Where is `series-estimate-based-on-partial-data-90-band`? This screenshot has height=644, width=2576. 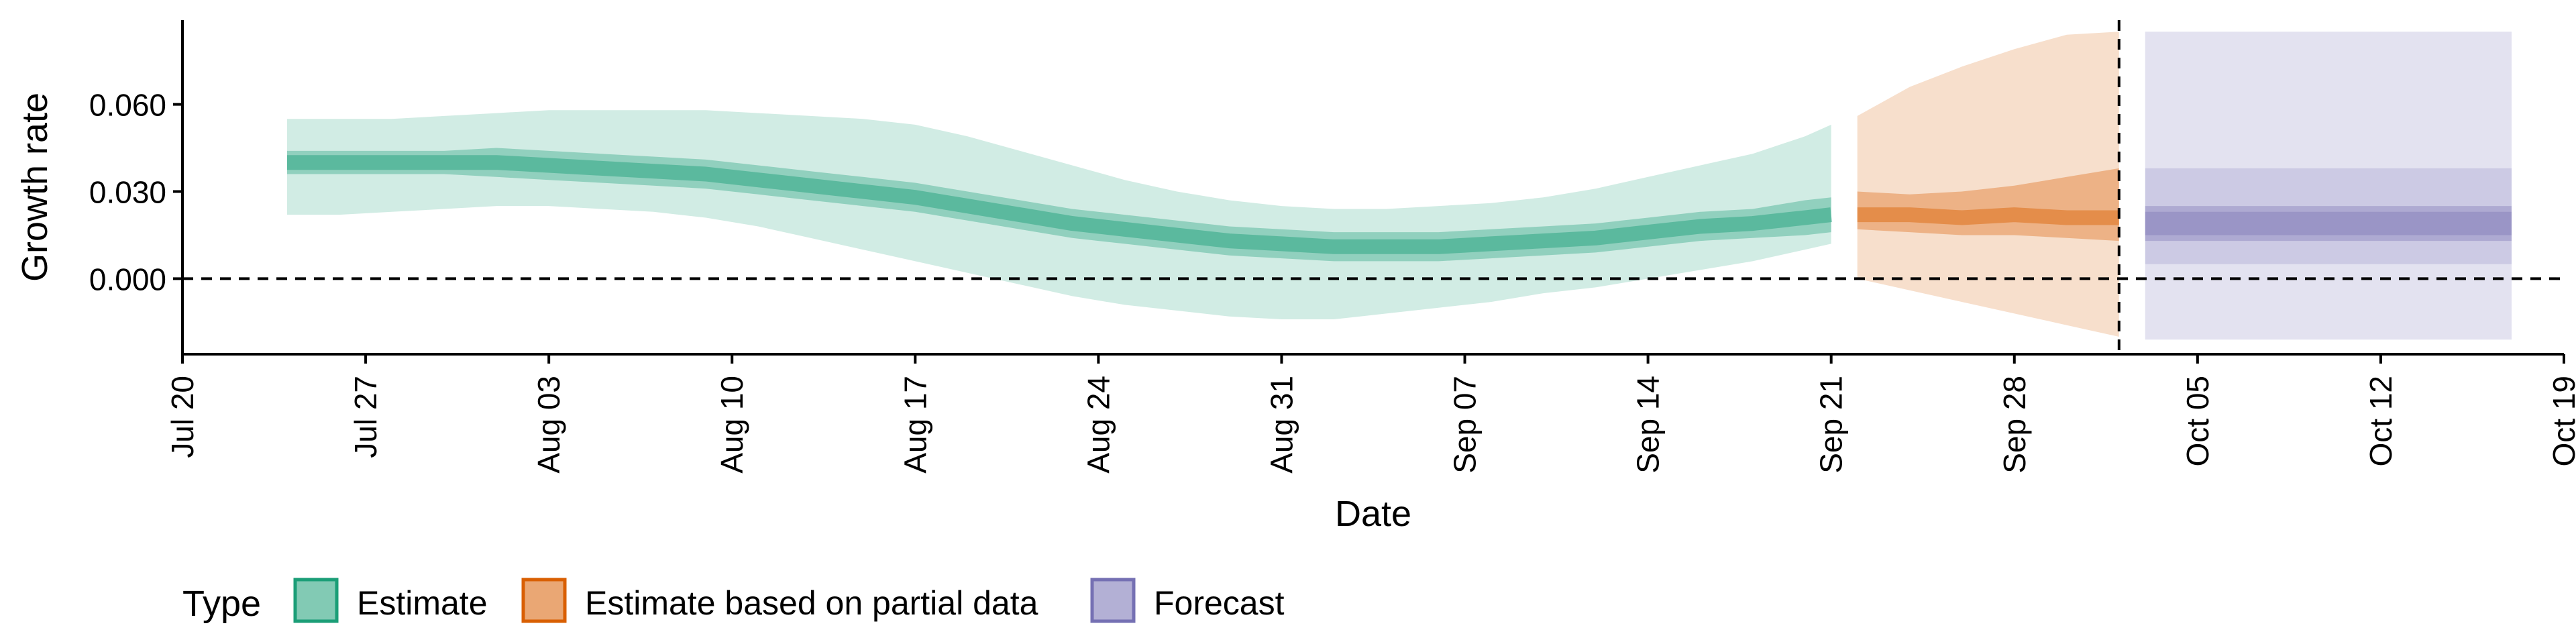 series-estimate-based-on-partial-data-90-band is located at coordinates (1988, 184).